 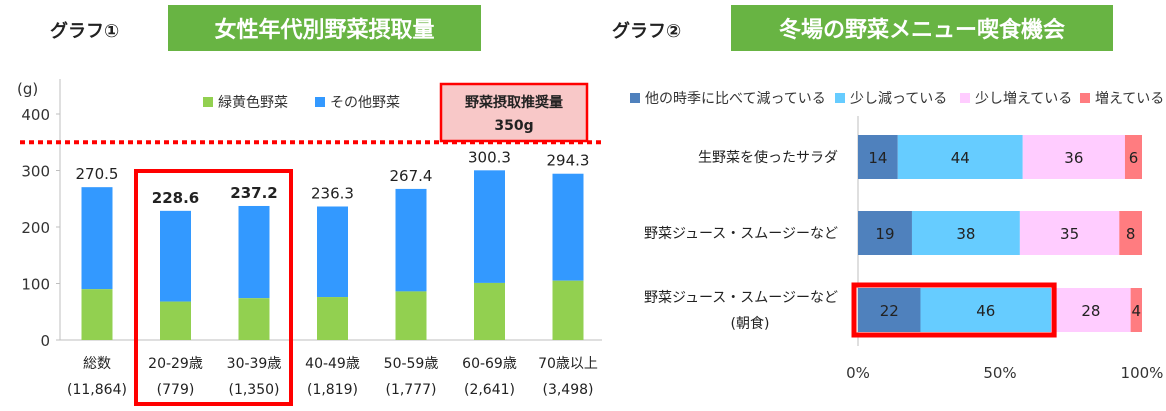 I want to click on graph2-title: 冬場の野菜メニュー喫食機会, so click(x=922, y=28).